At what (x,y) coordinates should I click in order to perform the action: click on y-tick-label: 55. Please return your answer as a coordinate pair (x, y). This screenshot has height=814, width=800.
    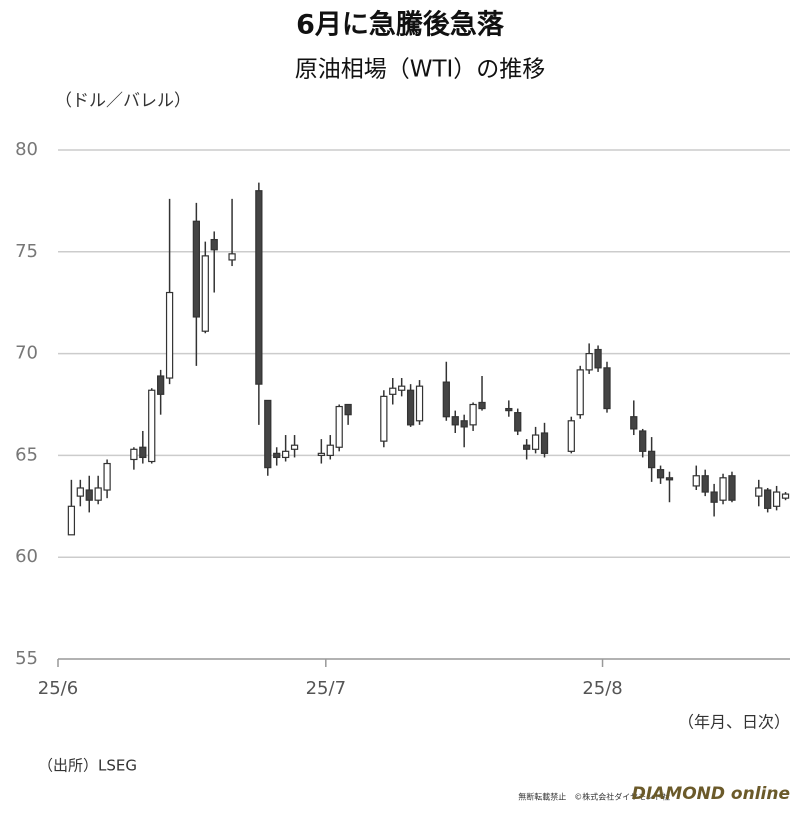
    Looking at the image, I should click on (26, 658).